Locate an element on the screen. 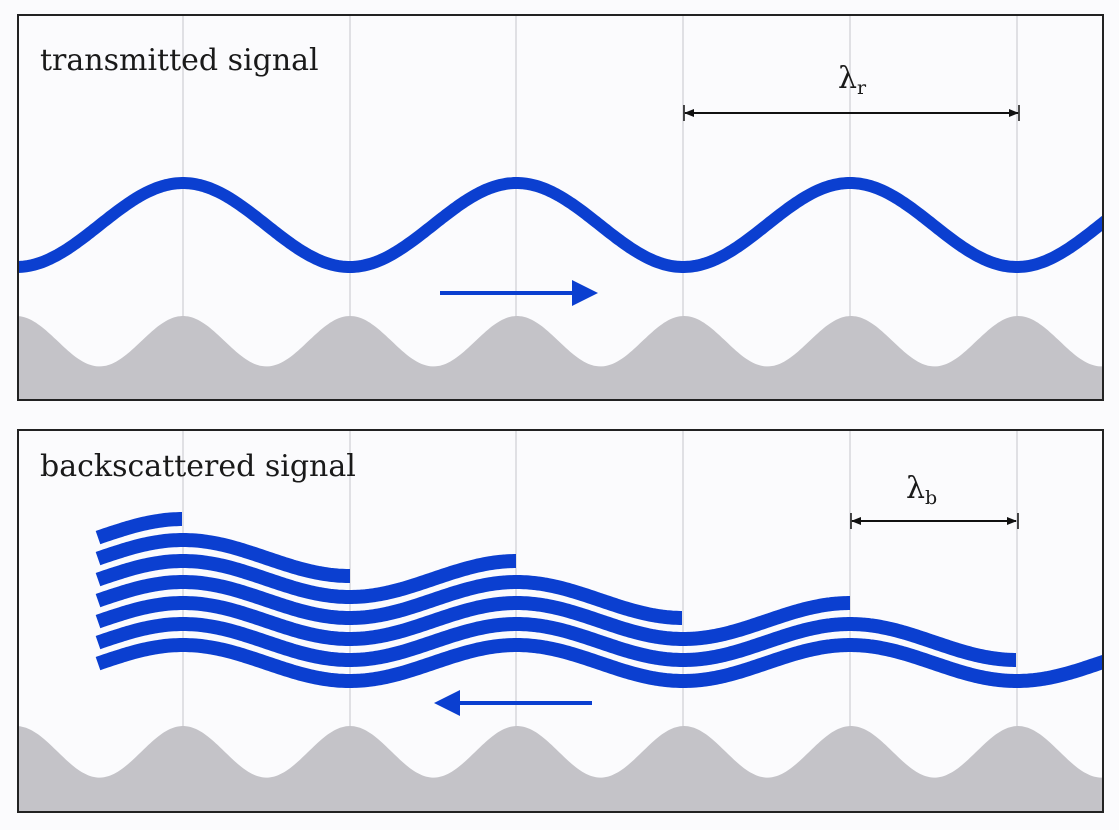 This screenshot has width=1119, height=830. panel-label: transmitted signal is located at coordinates (179, 60).